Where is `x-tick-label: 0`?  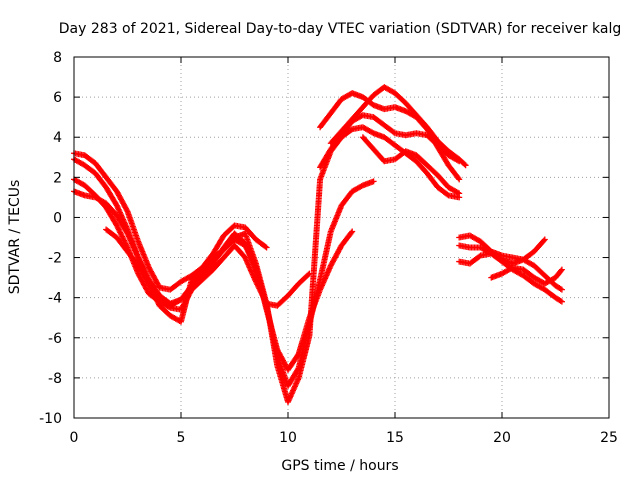
x-tick-label: 0 is located at coordinates (74, 438).